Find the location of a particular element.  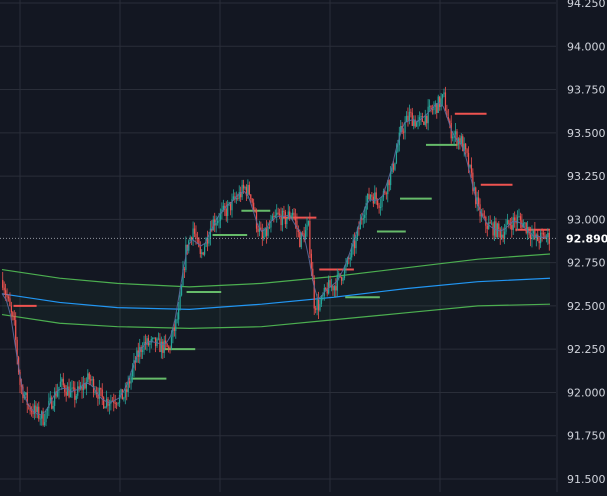

last-price-badge-bg is located at coordinates (582, 238).